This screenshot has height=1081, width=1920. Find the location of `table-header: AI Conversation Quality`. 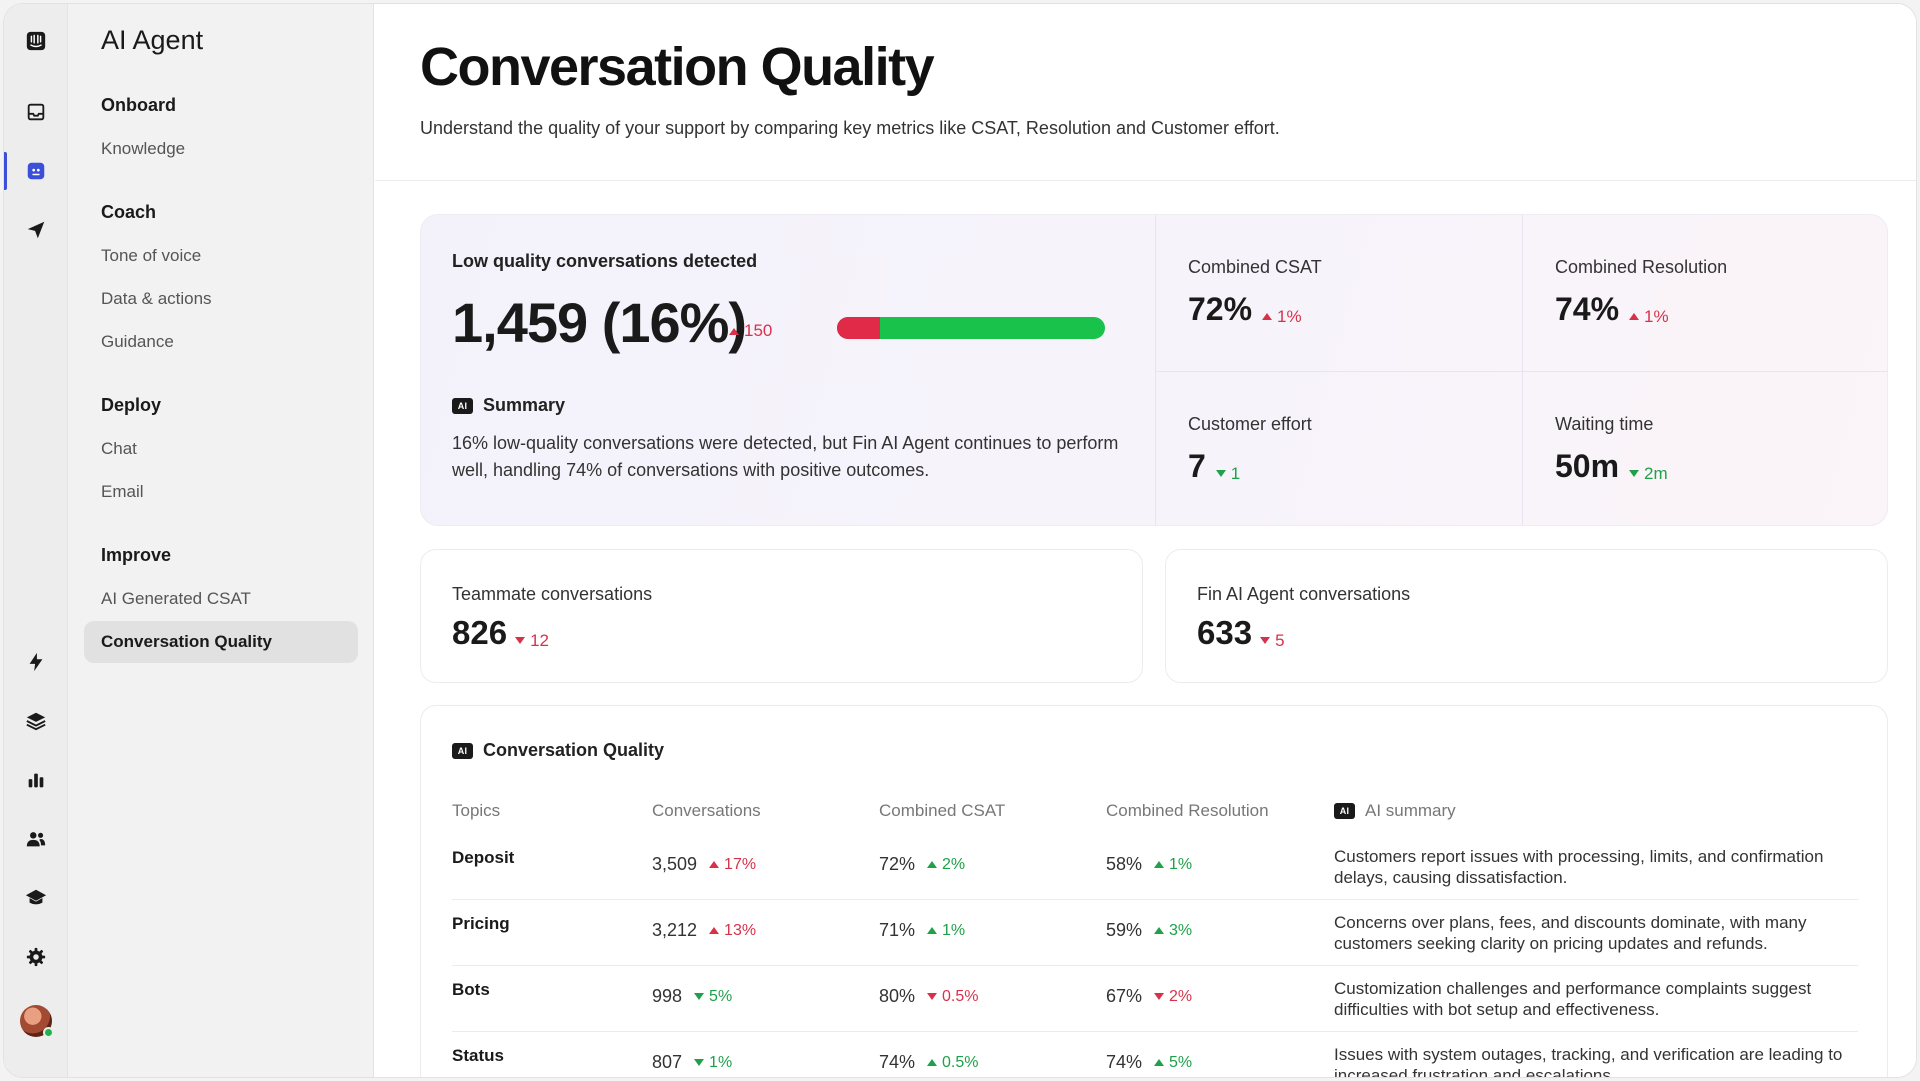

table-header: AI Conversation Quality is located at coordinates (558, 750).